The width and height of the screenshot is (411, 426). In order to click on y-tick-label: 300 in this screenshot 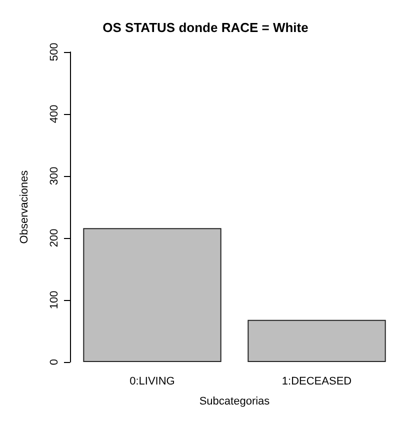, I will do `click(54, 176)`.